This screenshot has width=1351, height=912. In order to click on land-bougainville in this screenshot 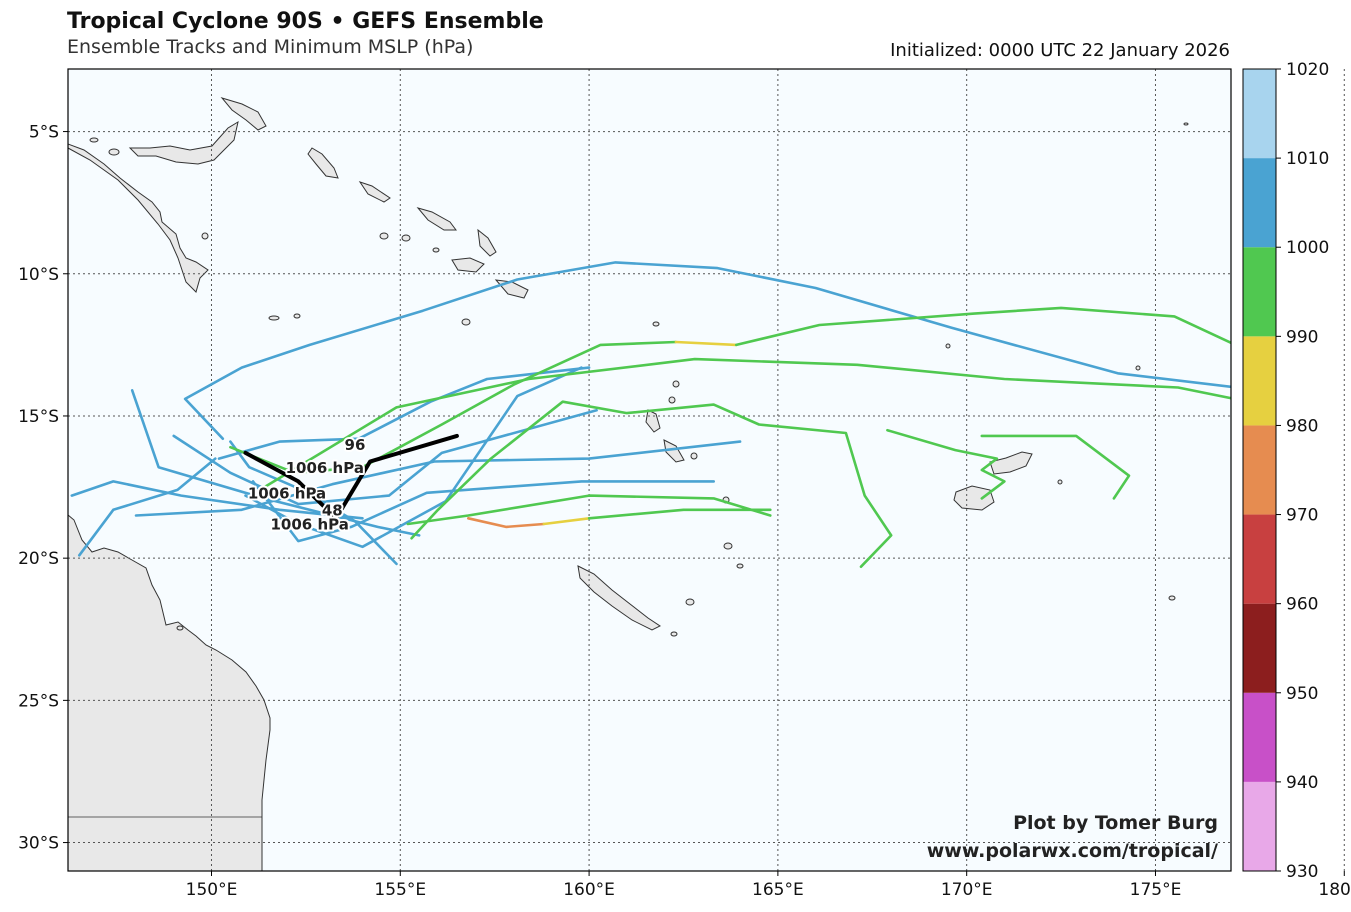, I will do `click(323, 163)`.